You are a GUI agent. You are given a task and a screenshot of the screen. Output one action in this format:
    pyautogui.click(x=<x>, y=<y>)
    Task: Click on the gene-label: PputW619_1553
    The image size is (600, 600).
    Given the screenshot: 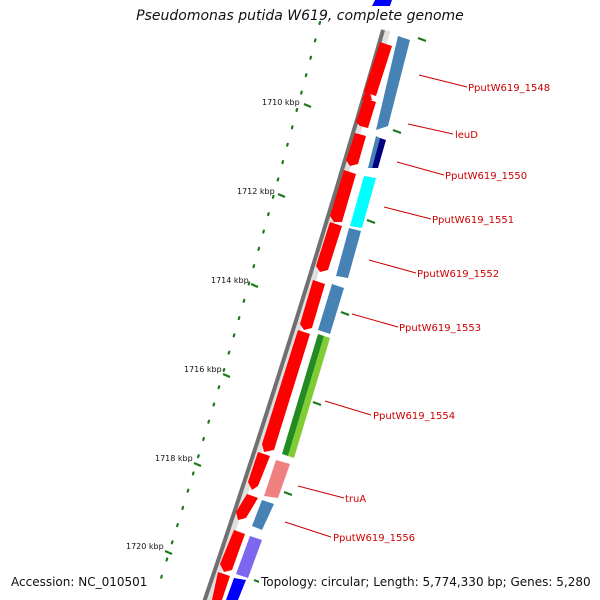 What is the action you would take?
    pyautogui.click(x=440, y=328)
    